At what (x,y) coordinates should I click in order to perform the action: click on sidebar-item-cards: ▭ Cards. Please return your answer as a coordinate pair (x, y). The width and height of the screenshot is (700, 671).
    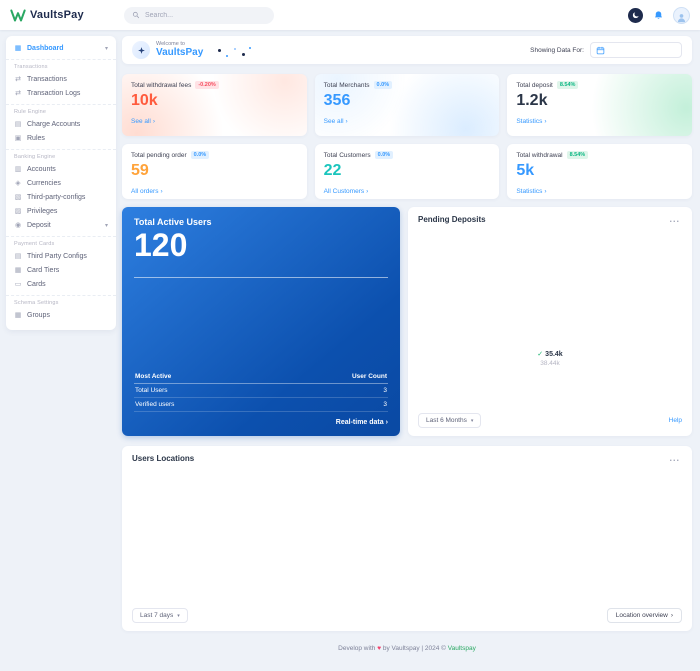
    Looking at the image, I should click on (61, 284).